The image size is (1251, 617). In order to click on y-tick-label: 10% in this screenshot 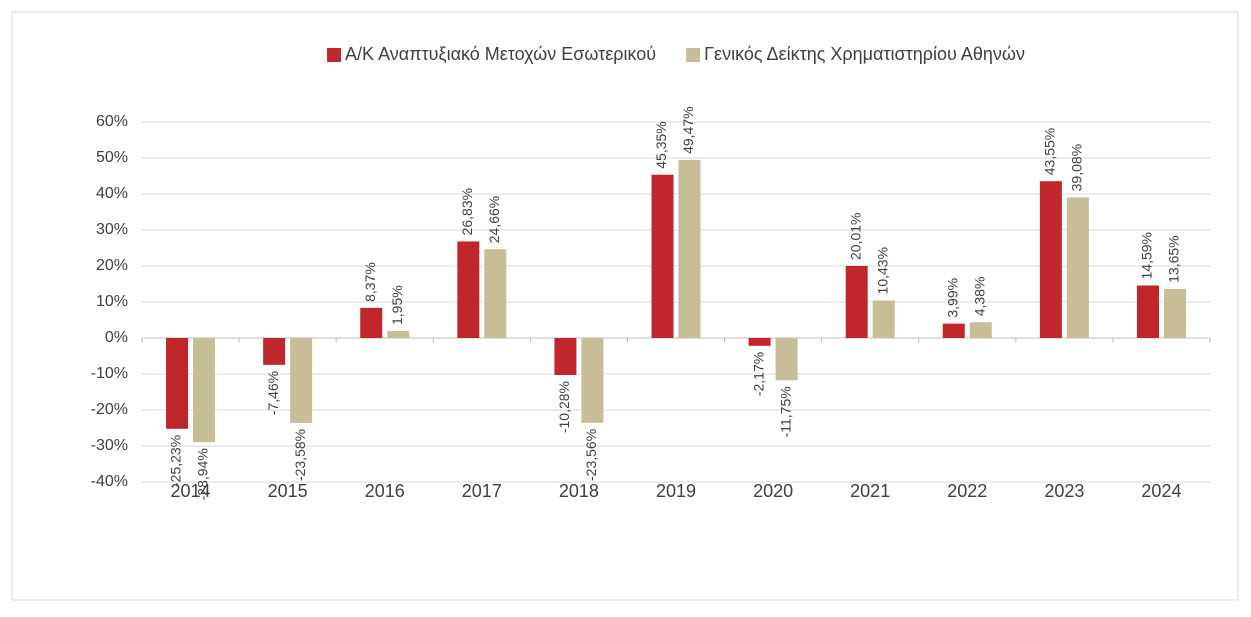, I will do `click(112, 301)`.